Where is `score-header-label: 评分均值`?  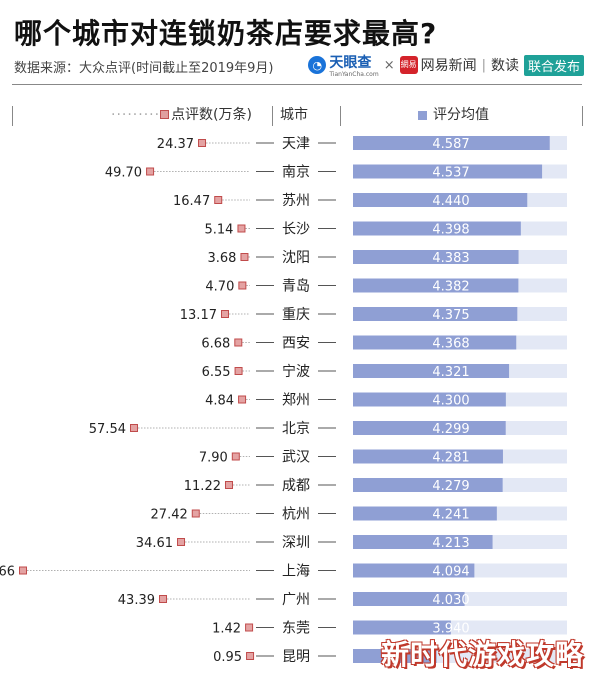 score-header-label: 评分均值 is located at coordinates (461, 115).